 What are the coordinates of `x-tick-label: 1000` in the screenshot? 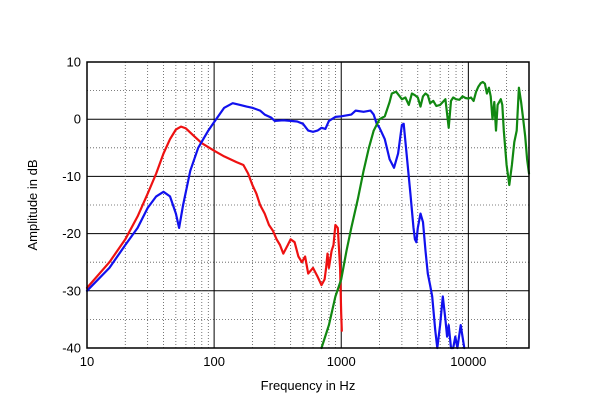 It's located at (341, 361).